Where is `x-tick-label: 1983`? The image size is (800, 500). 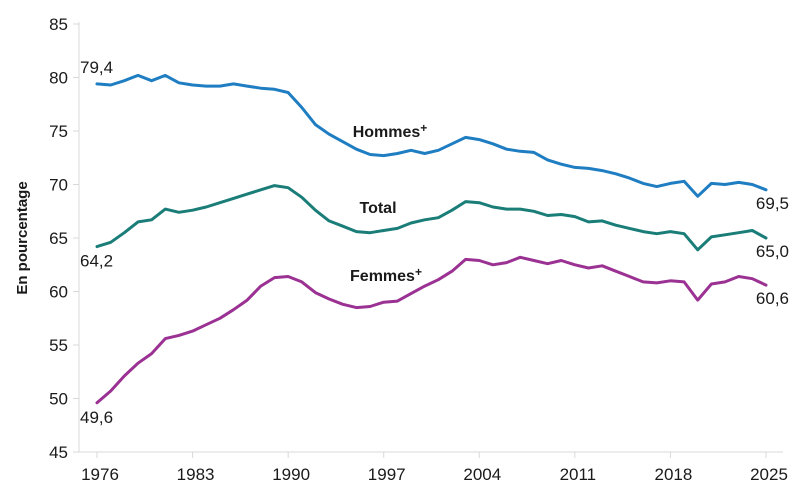 x-tick-label: 1983 is located at coordinates (196, 474).